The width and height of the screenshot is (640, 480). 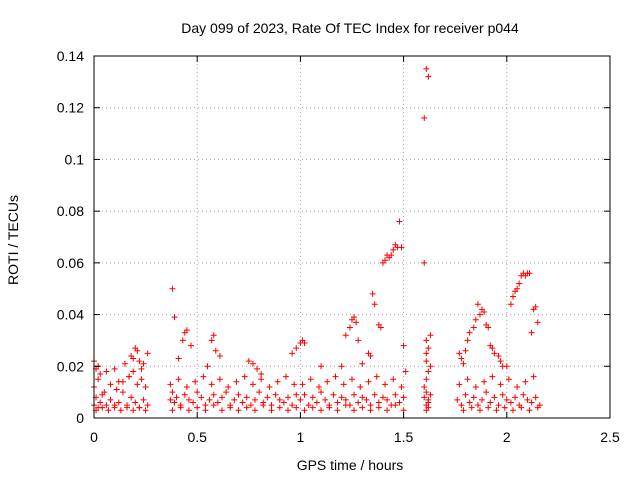 I want to click on y-axis-label: ROTI / TECUs, so click(x=13, y=240).